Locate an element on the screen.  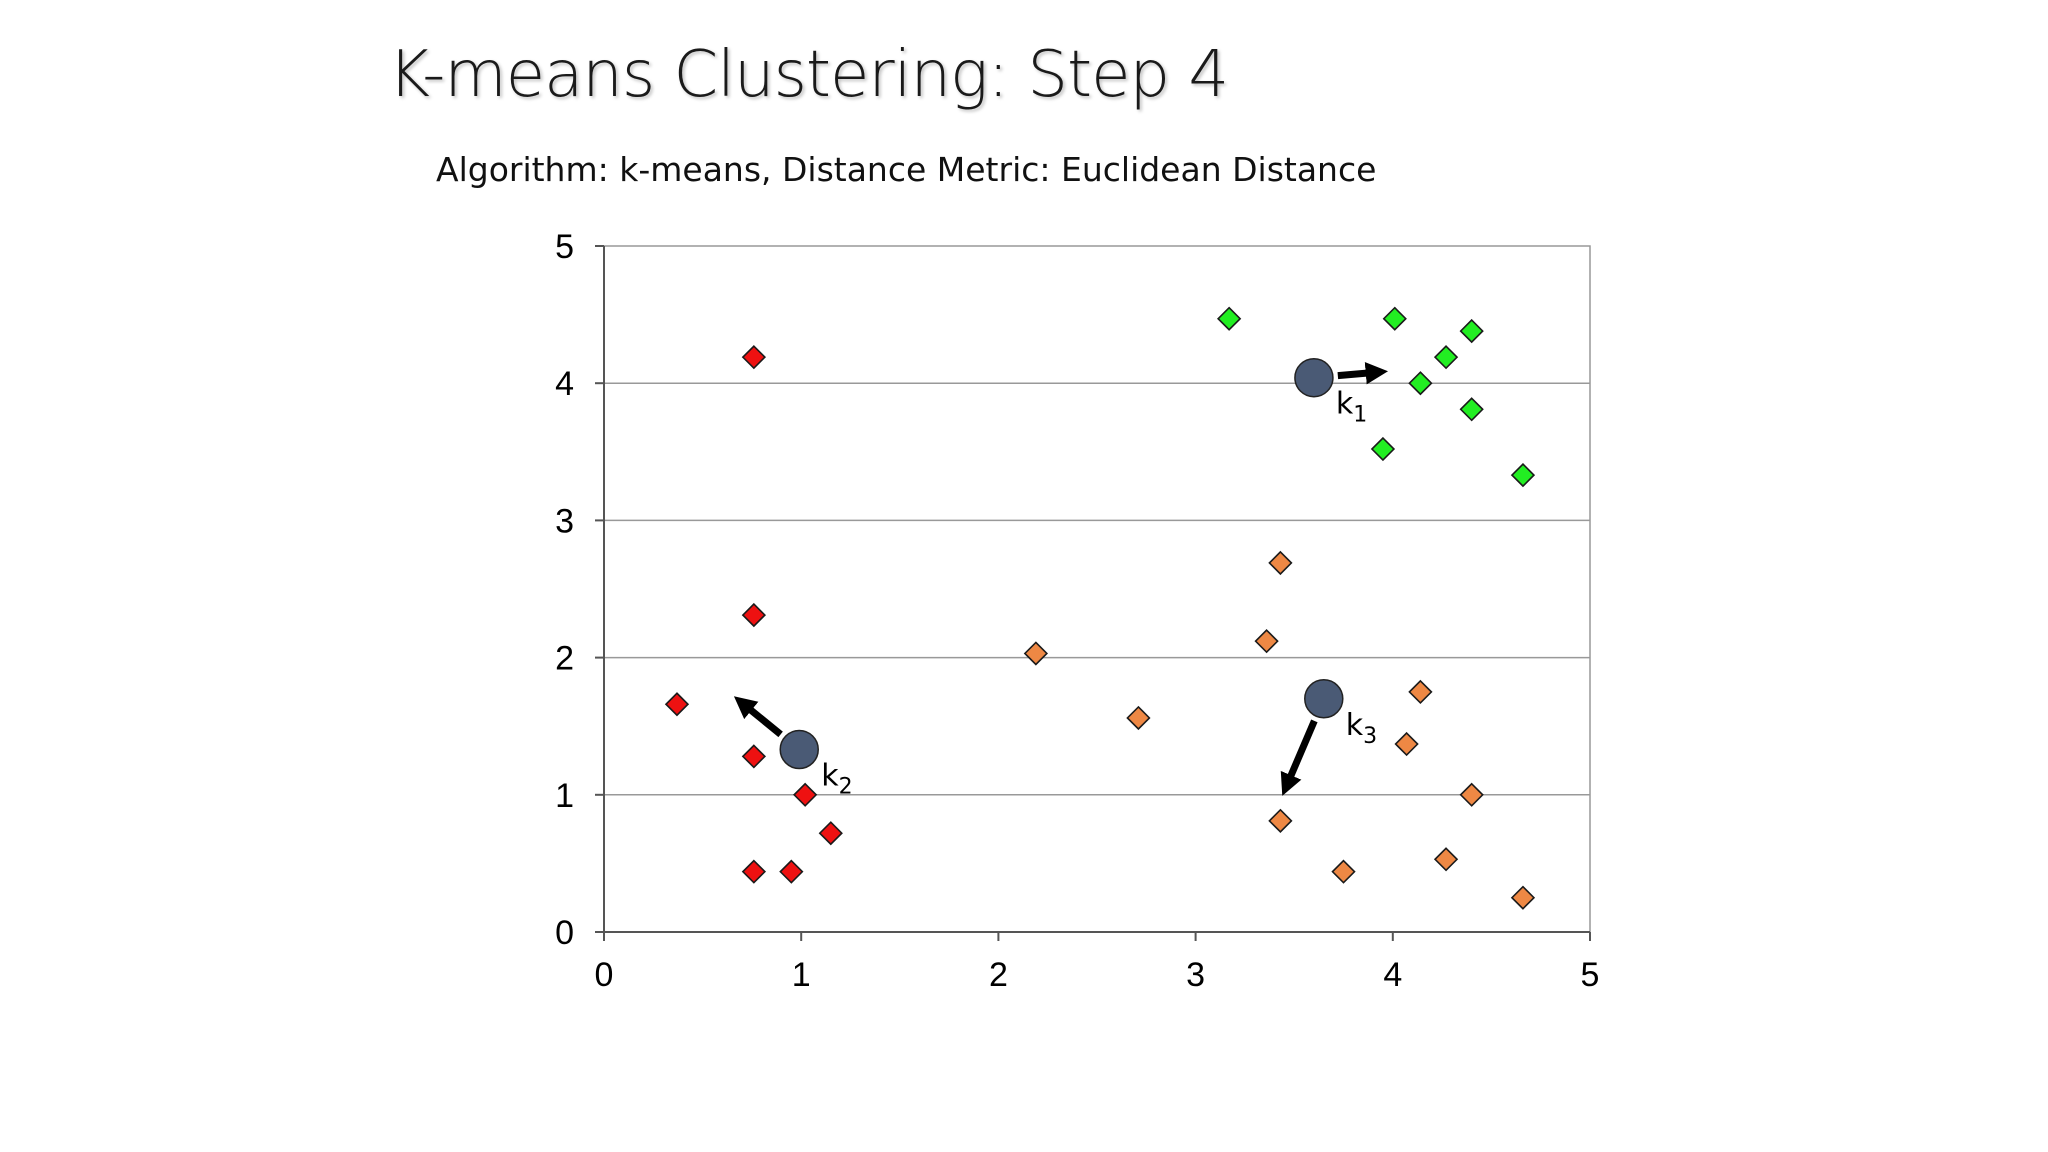
x-tick-label: 2 is located at coordinates (998, 975).